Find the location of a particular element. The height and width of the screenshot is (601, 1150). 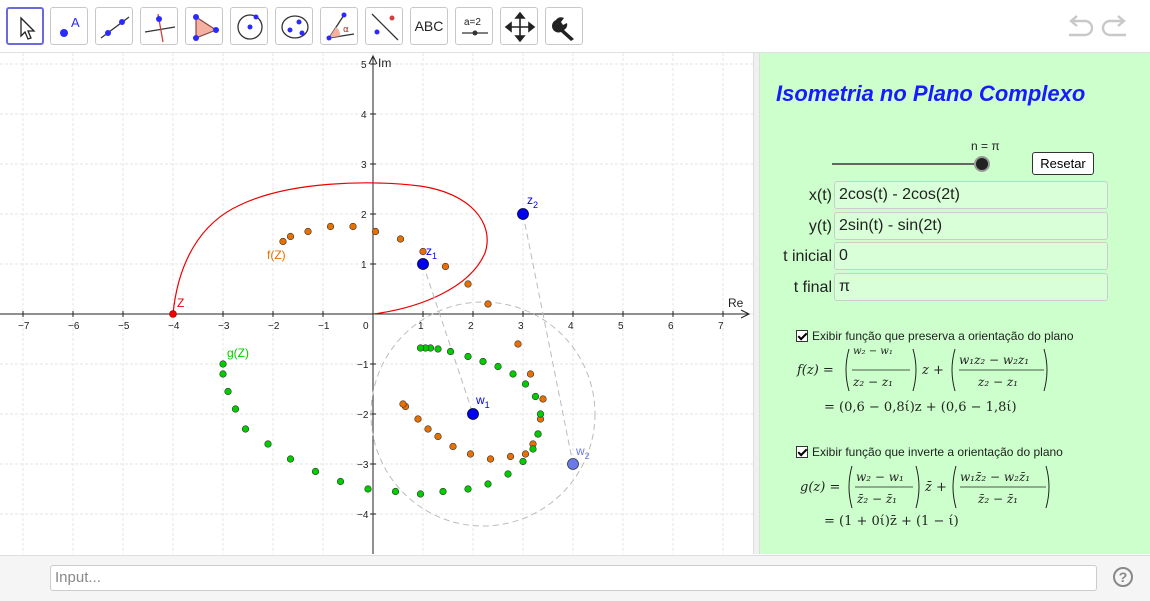

f-frac2-den: z₂ − z₁ is located at coordinates (997, 382).